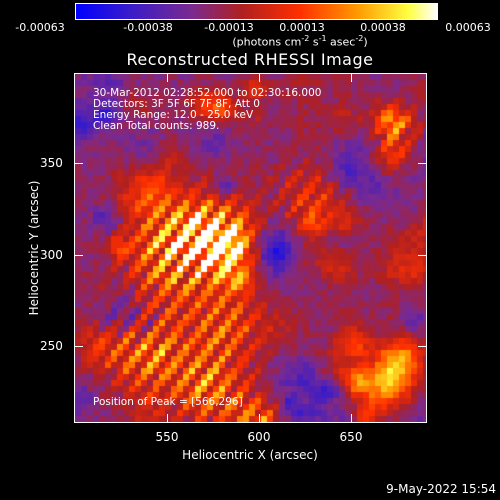  What do you see at coordinates (51, 346) in the screenshot?
I see `y-tick-label: 250` at bounding box center [51, 346].